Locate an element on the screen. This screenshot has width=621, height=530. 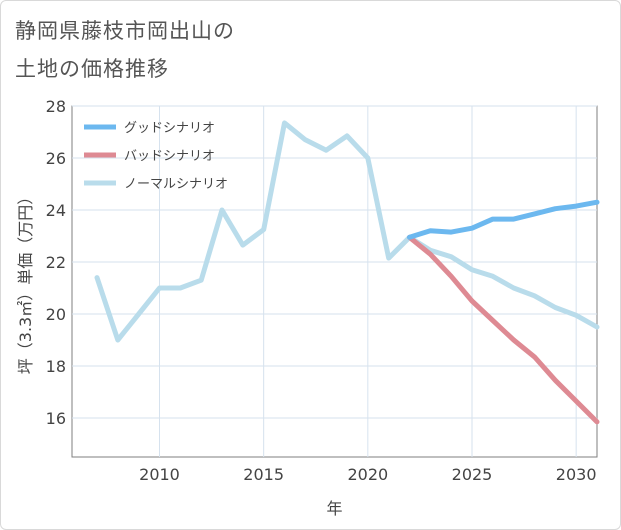
legend-label: バッドシナリオ is located at coordinates (169, 156).